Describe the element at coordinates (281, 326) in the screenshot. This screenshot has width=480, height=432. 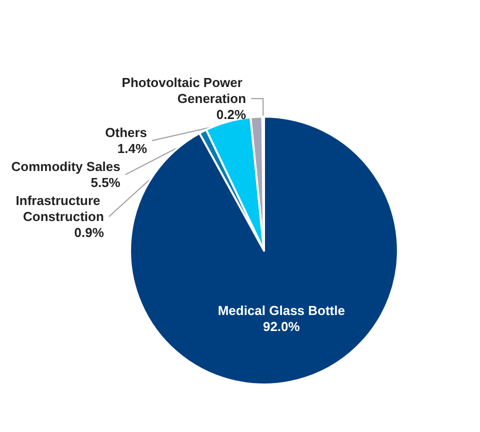
I see `data-label: 92.0%` at that location.